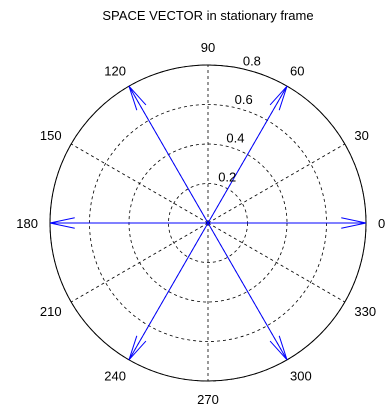 This screenshot has height=416, width=390. Describe the element at coordinates (27, 223) in the screenshot. I see `angle-tick-label: 180` at that location.